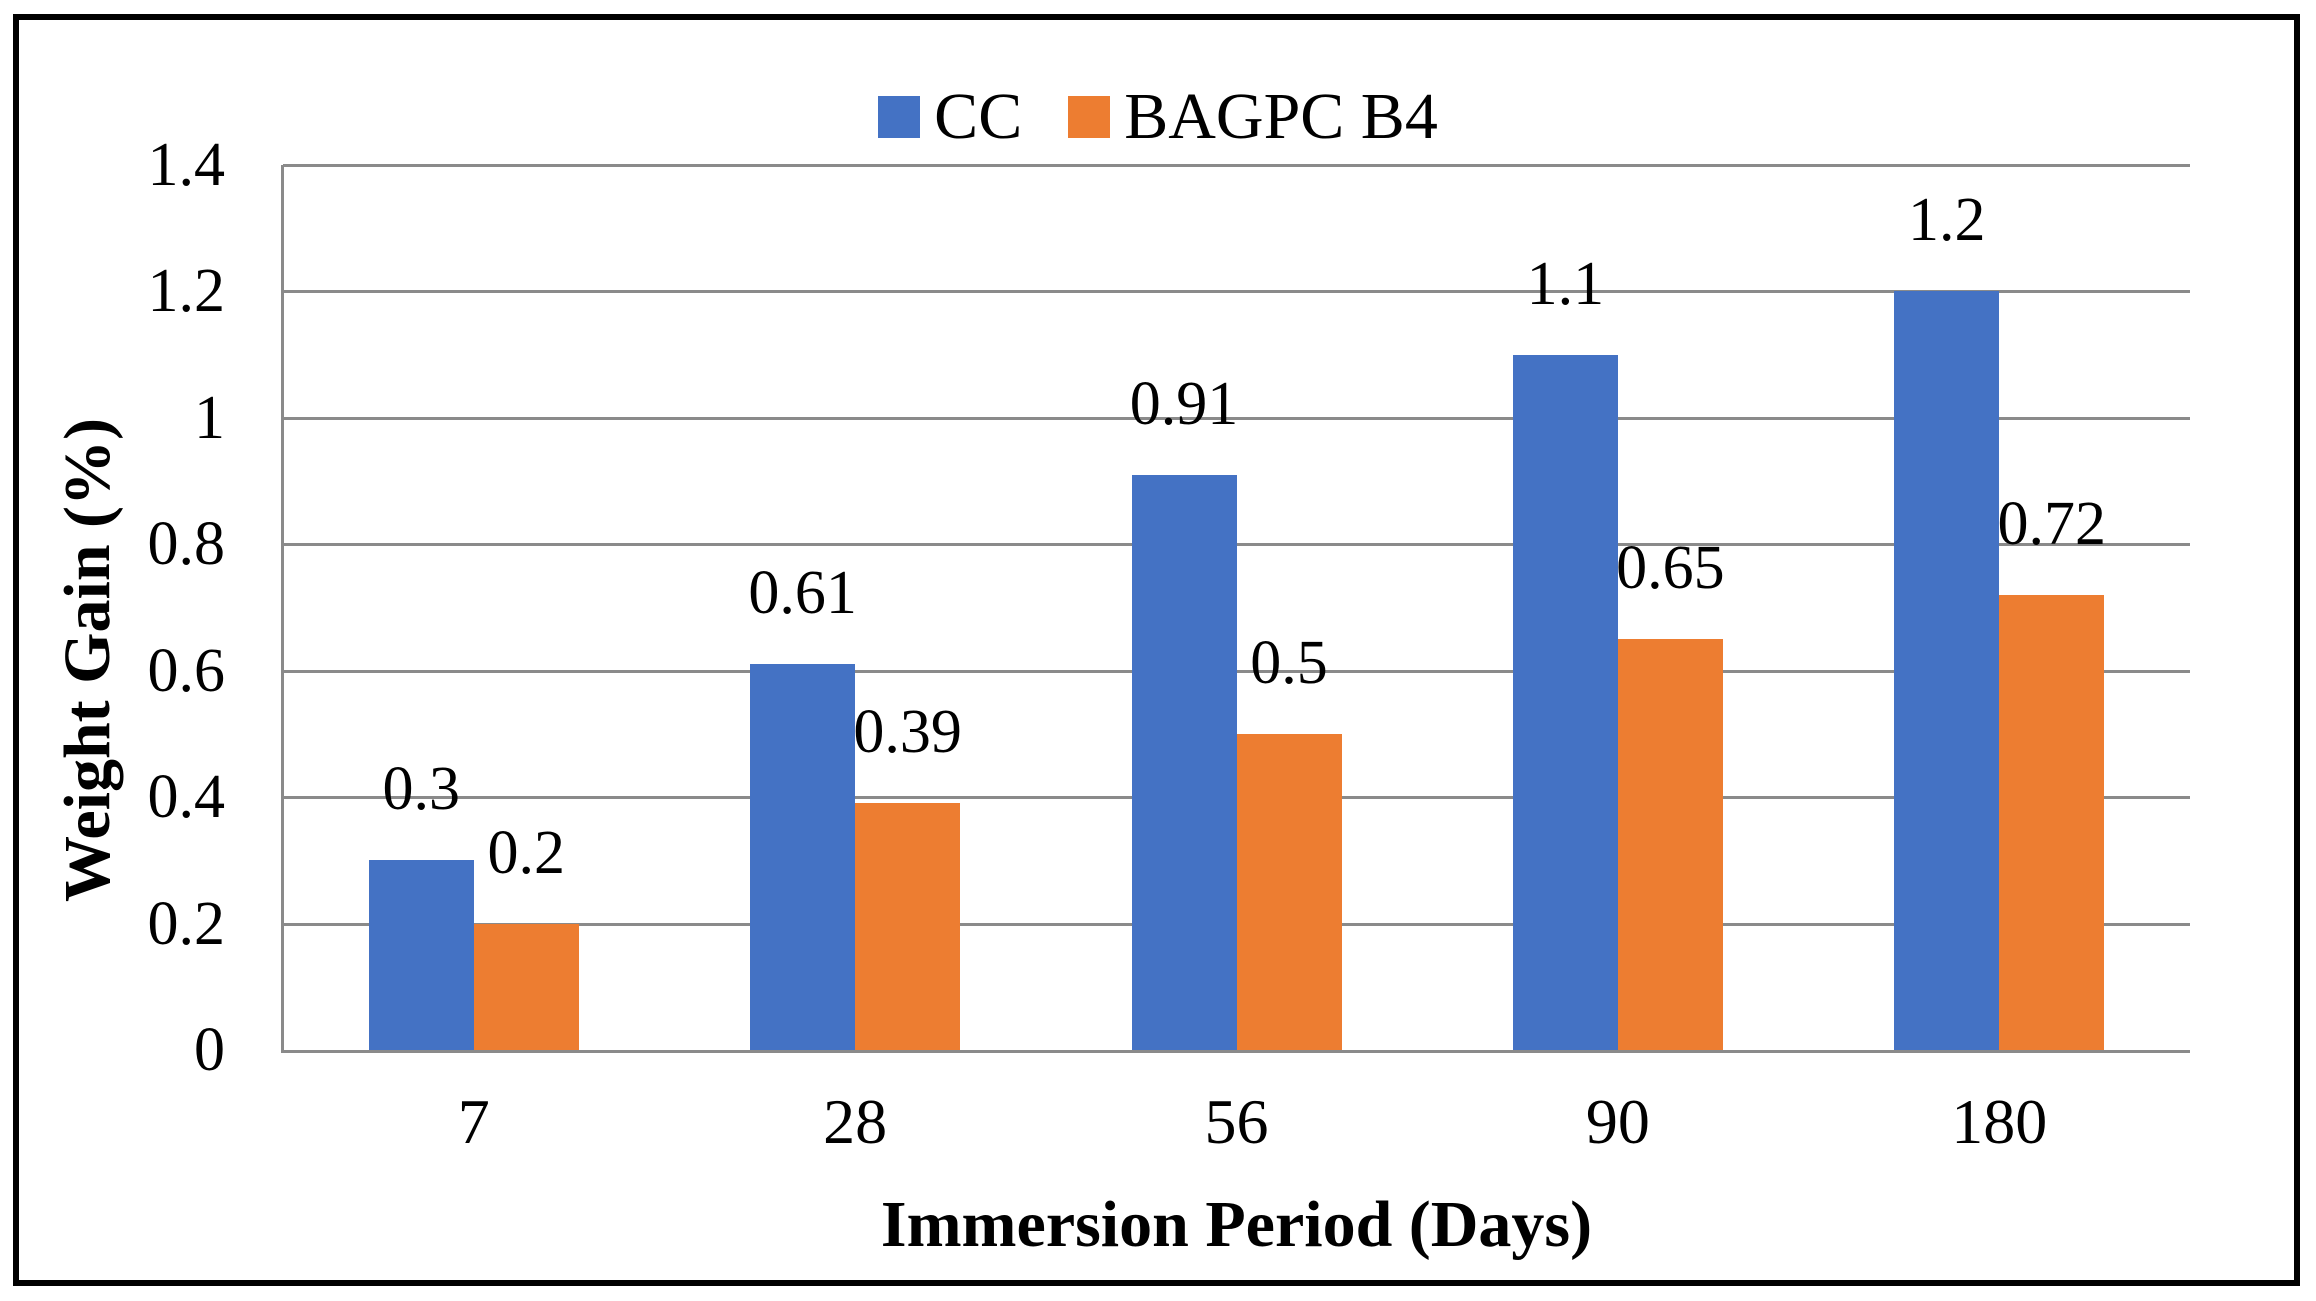  I want to click on bar-value-label-bagpc-b4-7: 0.2, so click(526, 852).